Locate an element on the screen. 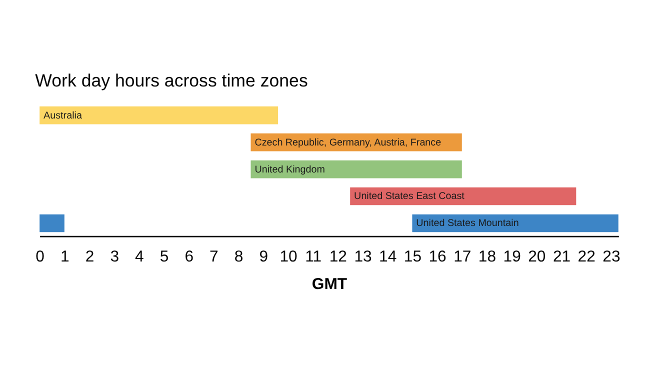 This screenshot has width=655, height=368. x-tick-label: 2 is located at coordinates (89, 257).